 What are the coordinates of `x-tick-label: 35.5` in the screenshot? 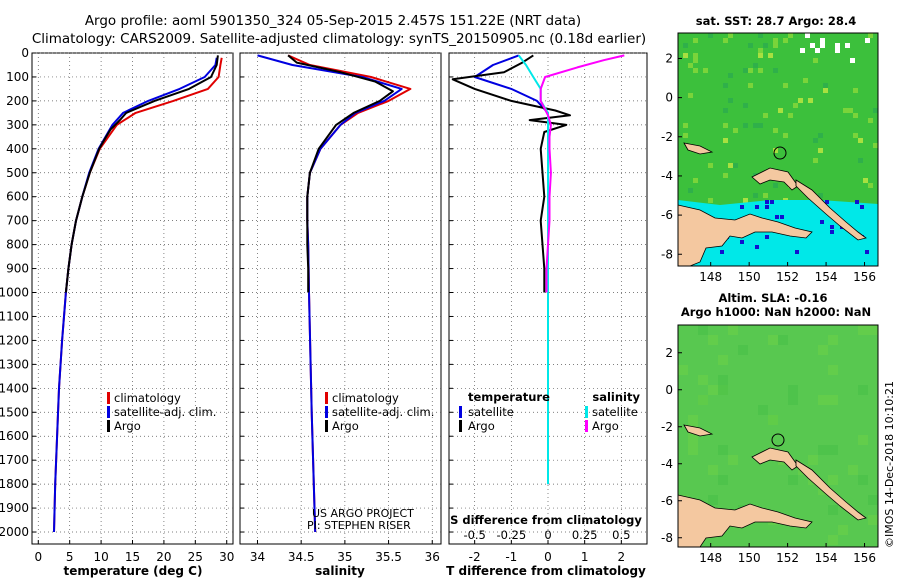 It's located at (388, 557).